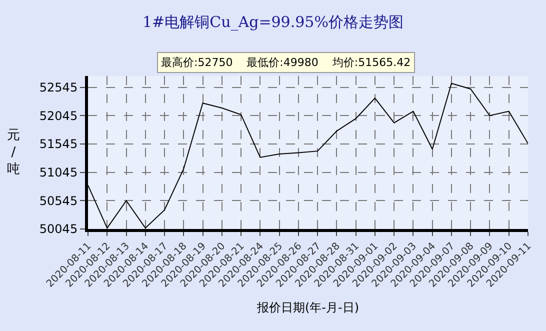  Describe the element at coordinates (273, 22) in the screenshot. I see `chart-title: 1#电解铜Cu_Ag=99.95%价格走势图` at that location.